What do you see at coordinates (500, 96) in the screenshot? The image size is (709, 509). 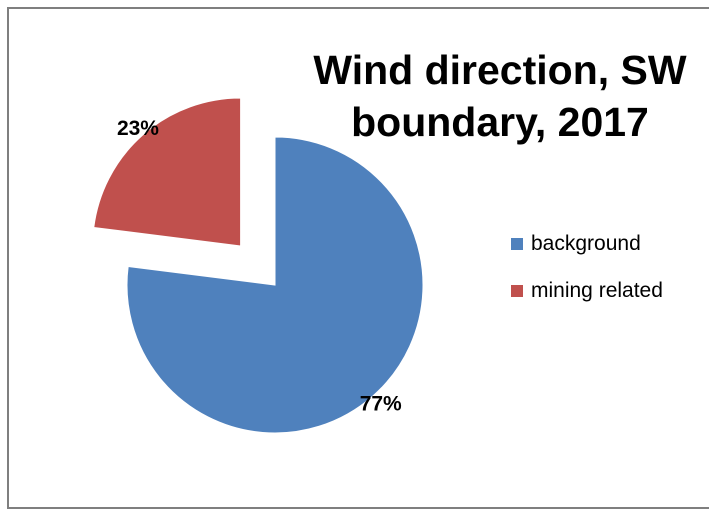 I see `chart-title: Wind direction, SW boundary, 2017` at bounding box center [500, 96].